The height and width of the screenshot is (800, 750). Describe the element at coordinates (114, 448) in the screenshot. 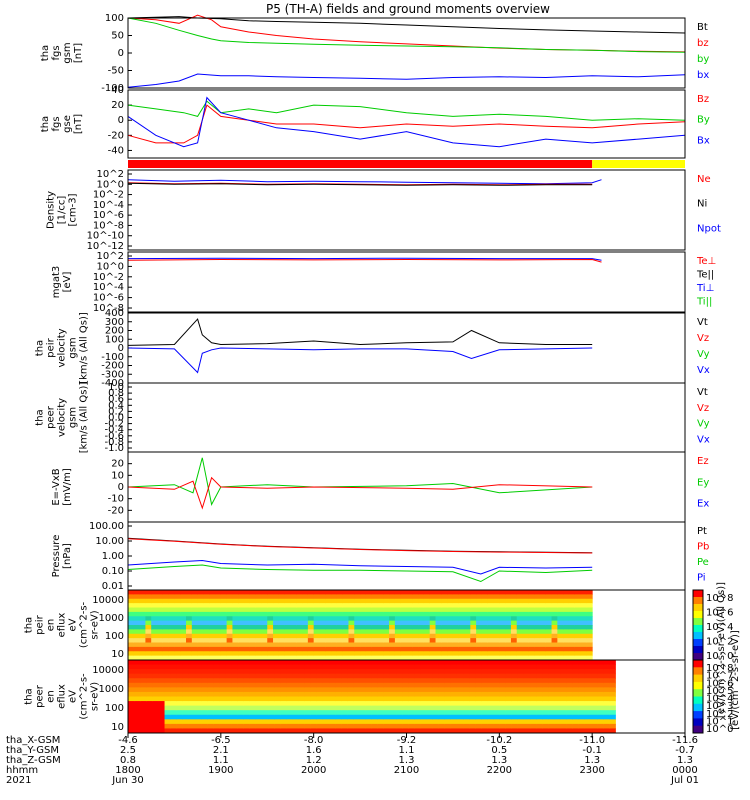

I see `ytick-label: -1.0` at that location.